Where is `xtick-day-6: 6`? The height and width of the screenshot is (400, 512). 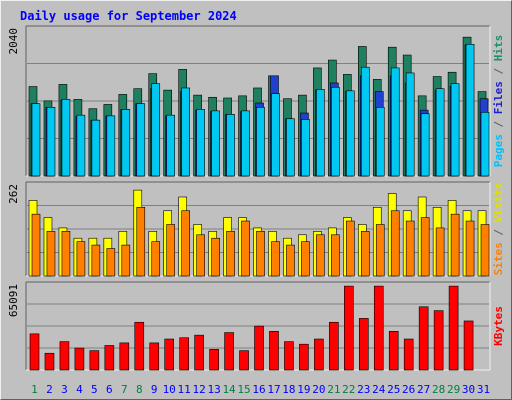
xtick-day-6: 6 is located at coordinates (109, 389).